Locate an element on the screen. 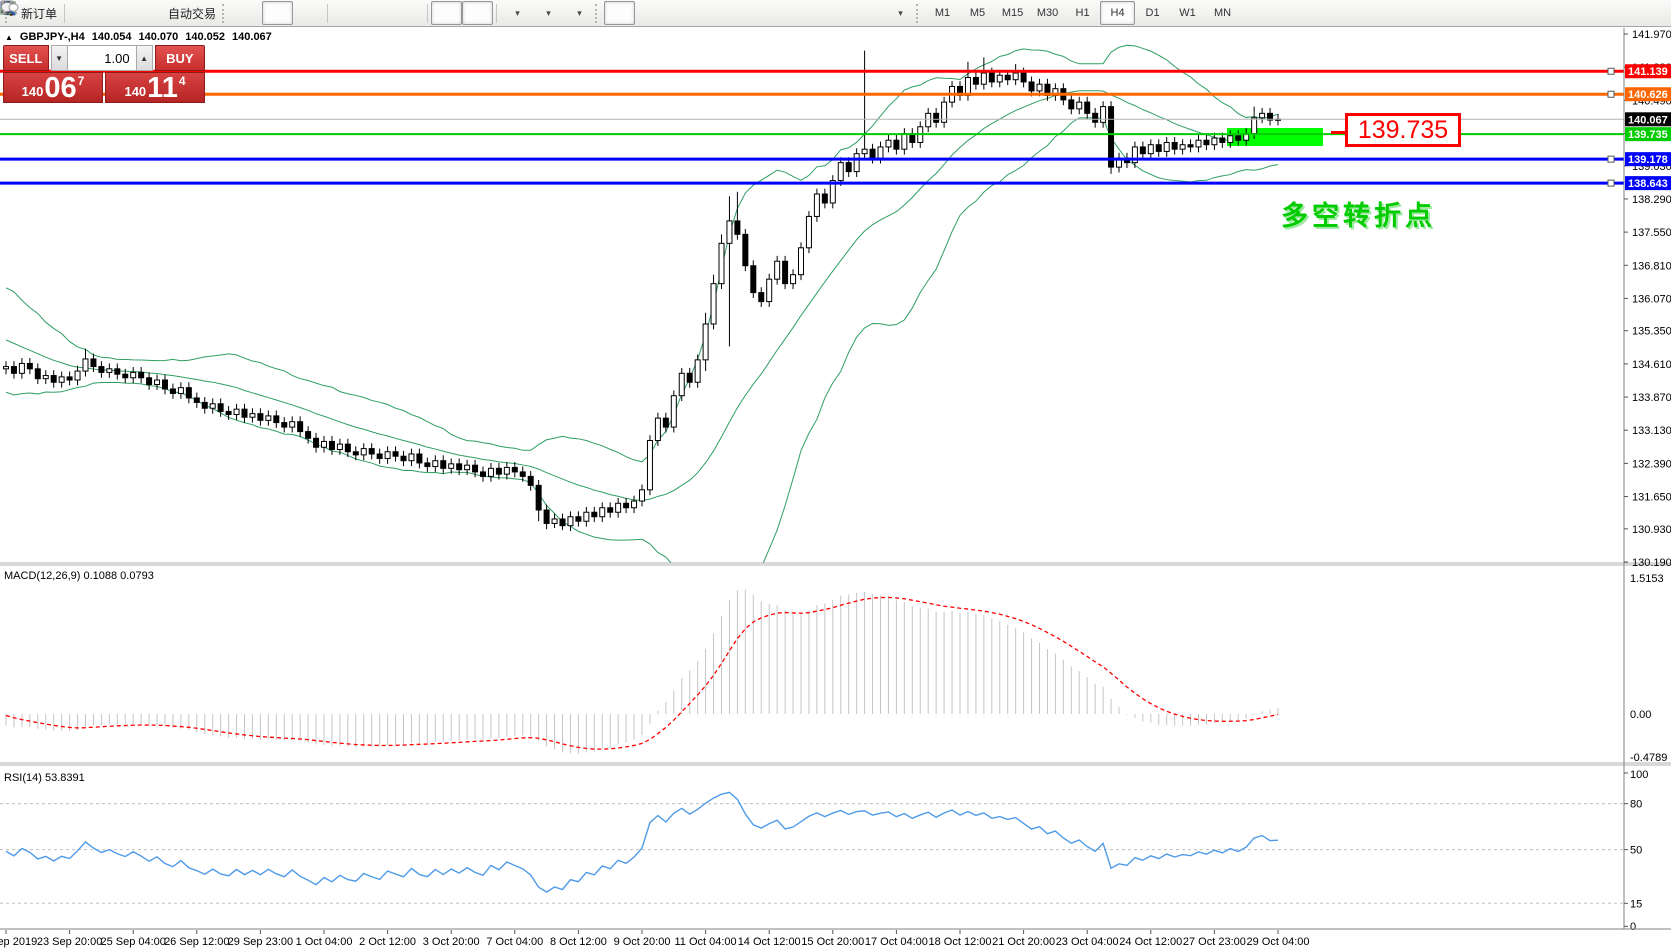 This screenshot has height=951, width=1671. macd-signal-line is located at coordinates (642, 673).